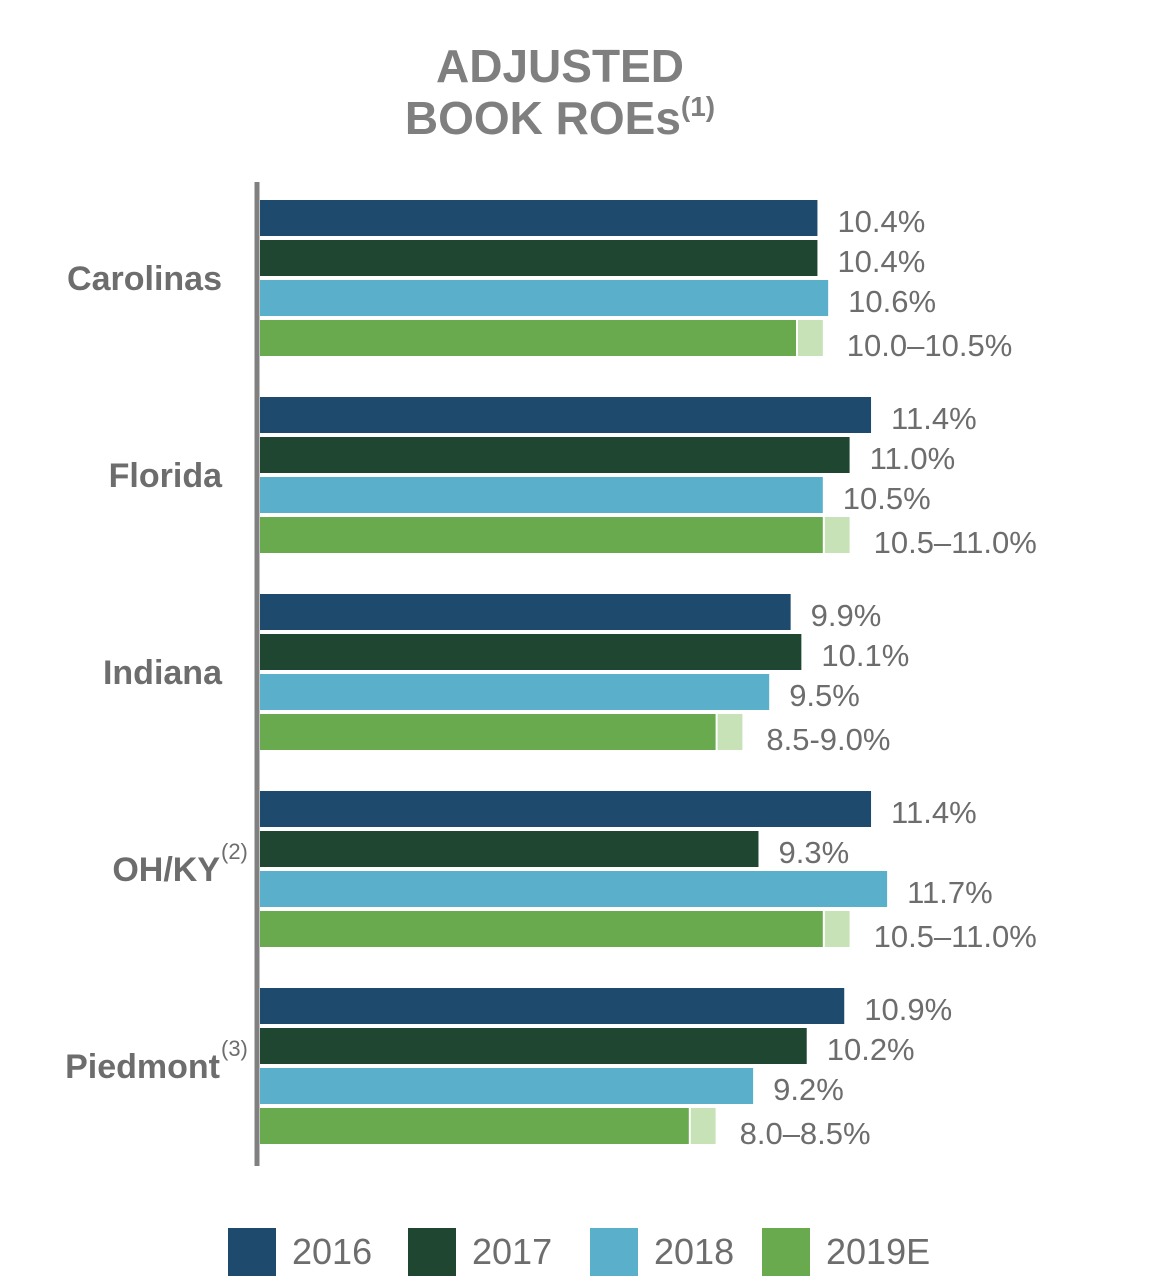 Image resolution: width=1170 pixels, height=1280 pixels. What do you see at coordinates (813, 852) in the screenshot?
I see `value-label: 9.3%` at bounding box center [813, 852].